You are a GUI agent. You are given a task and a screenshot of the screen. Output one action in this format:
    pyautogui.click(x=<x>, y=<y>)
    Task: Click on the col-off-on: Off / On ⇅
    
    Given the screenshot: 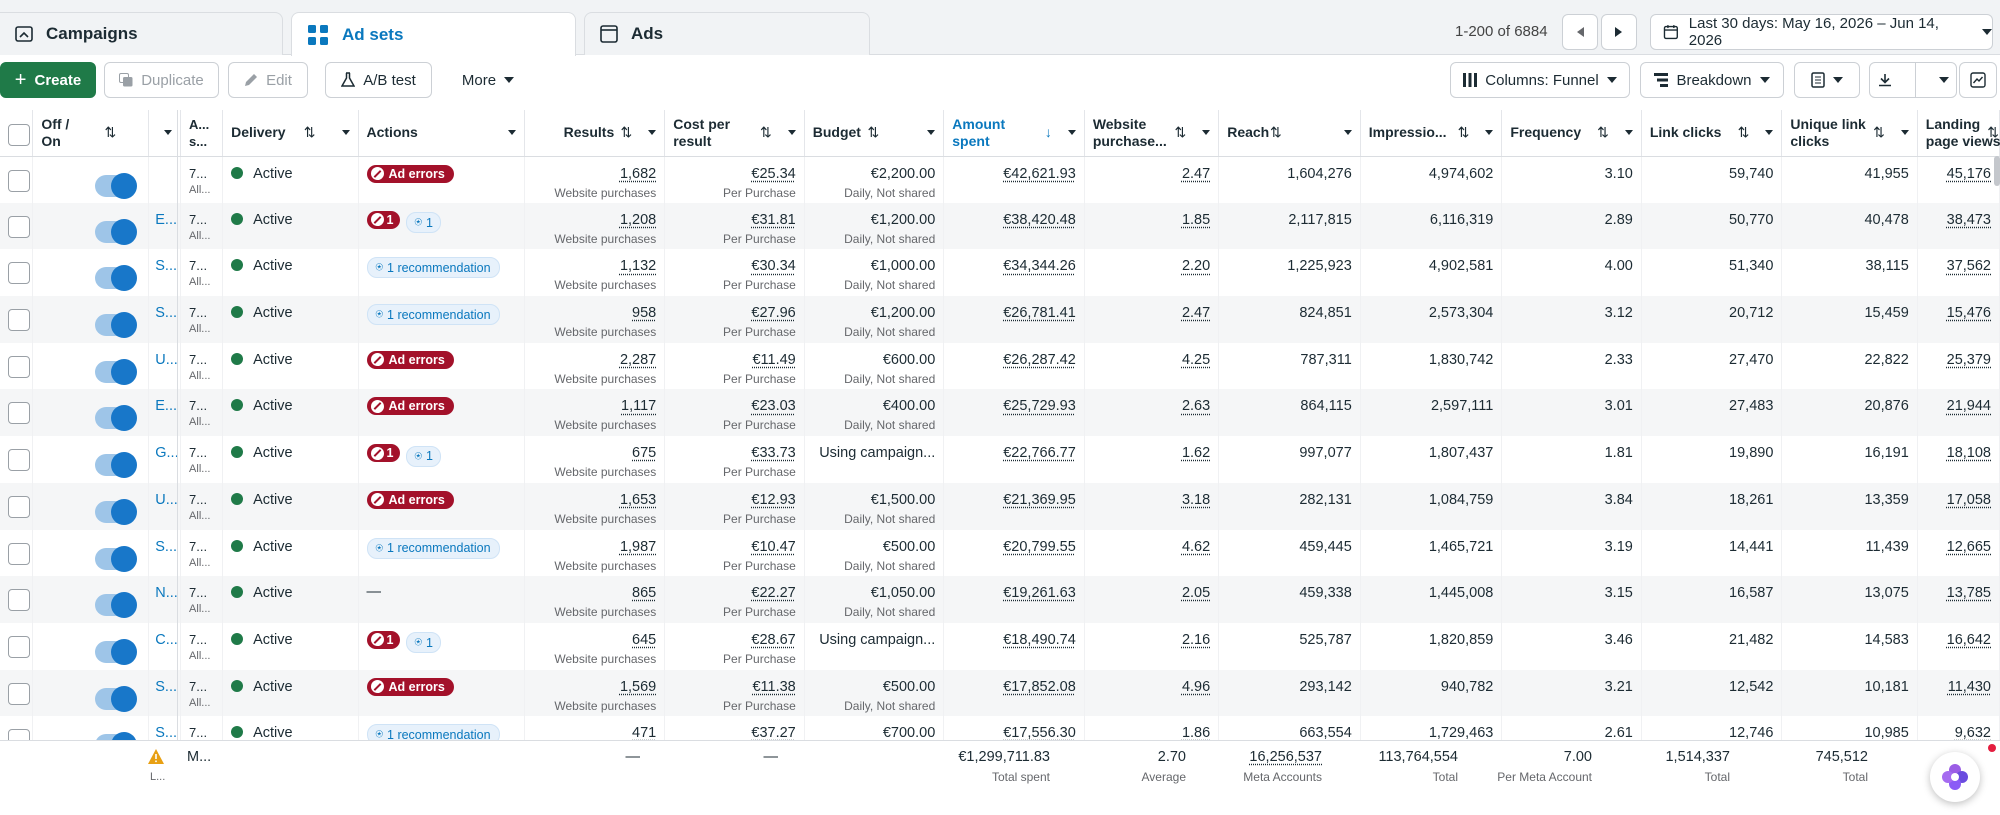 What is the action you would take?
    pyautogui.click(x=91, y=133)
    